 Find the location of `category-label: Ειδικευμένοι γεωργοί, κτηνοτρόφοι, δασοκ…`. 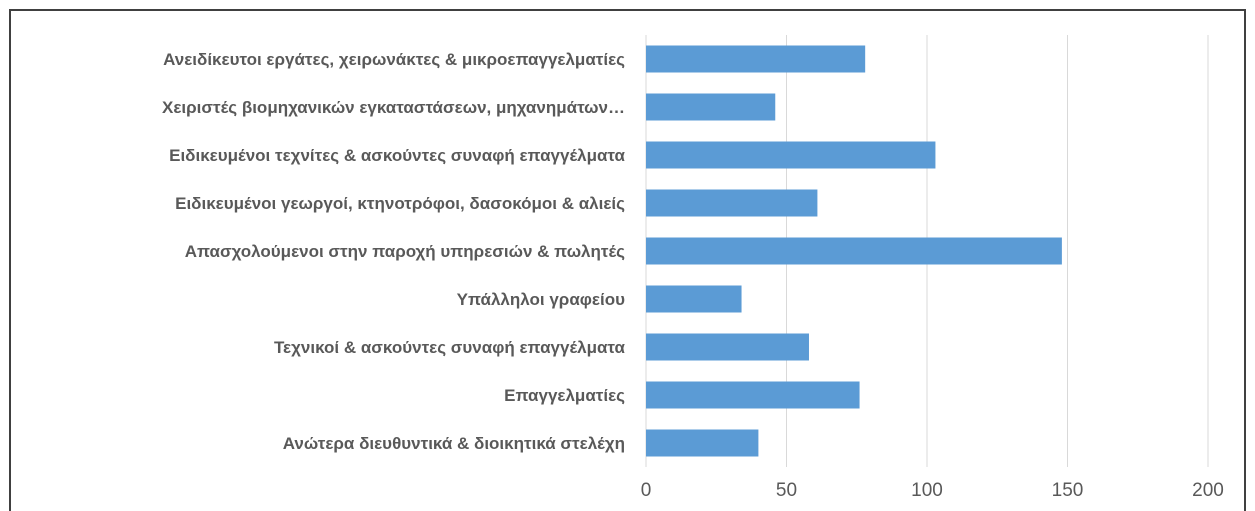

category-label: Ειδικευμένοι γεωργοί, κτηνοτρόφοι, δασοκ… is located at coordinates (400, 203).